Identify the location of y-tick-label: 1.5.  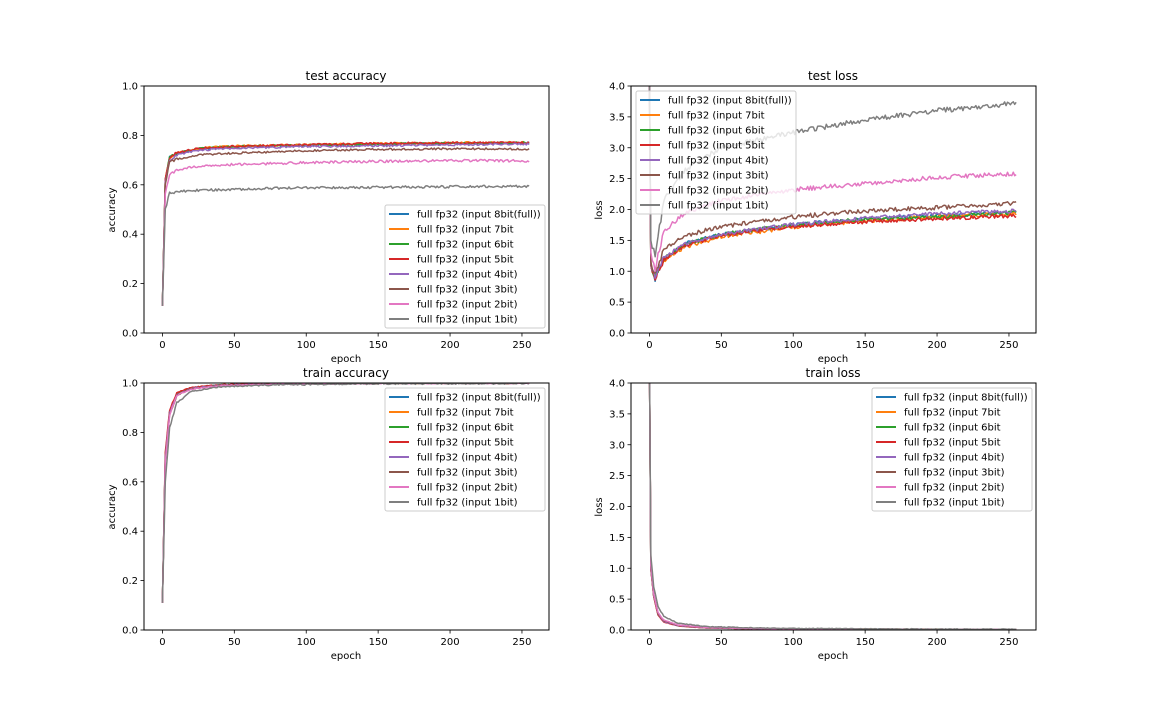
(617, 538).